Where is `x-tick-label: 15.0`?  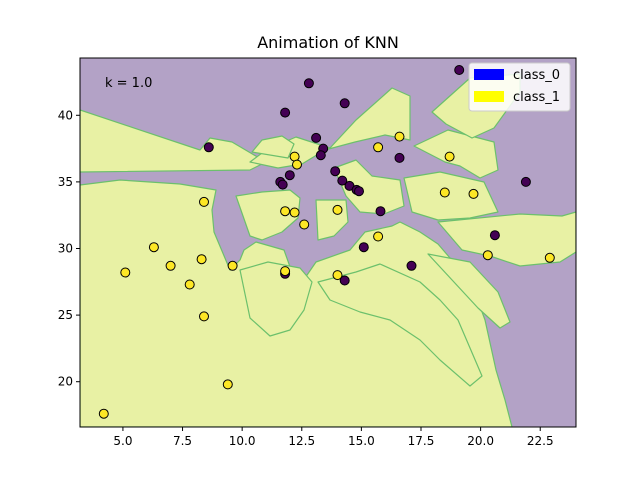
x-tick-label: 15.0 is located at coordinates (361, 441).